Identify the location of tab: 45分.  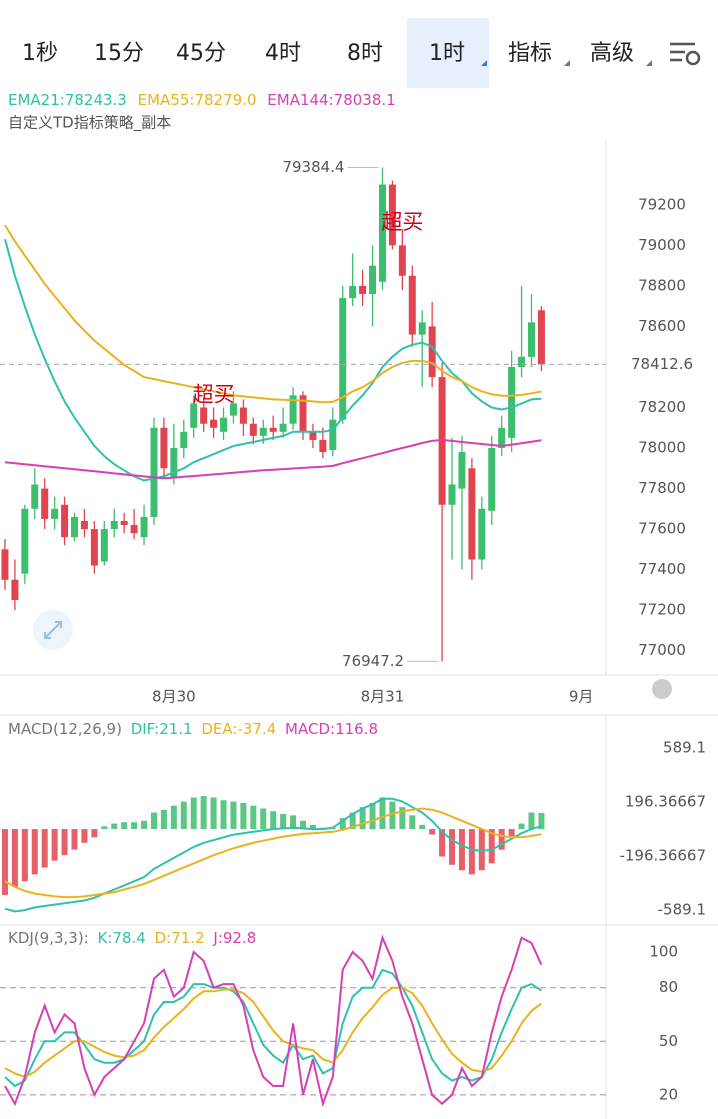
(201, 53).